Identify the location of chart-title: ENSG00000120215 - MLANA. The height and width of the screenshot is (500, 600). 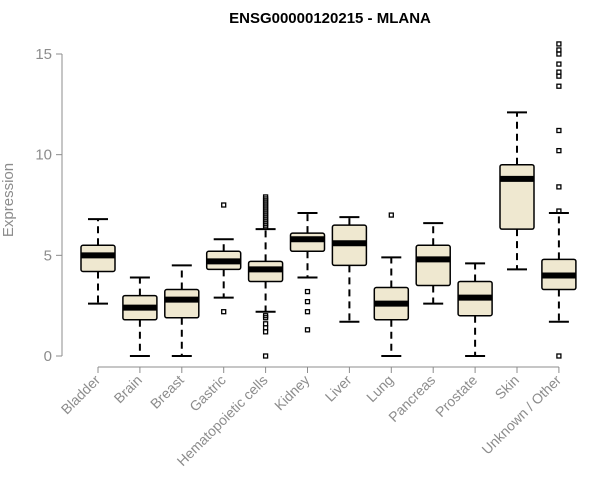
(330, 18).